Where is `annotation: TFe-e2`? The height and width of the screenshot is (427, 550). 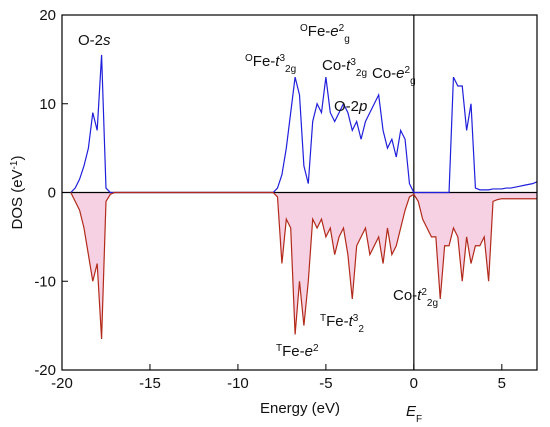 annotation: TFe-e2 is located at coordinates (297, 352).